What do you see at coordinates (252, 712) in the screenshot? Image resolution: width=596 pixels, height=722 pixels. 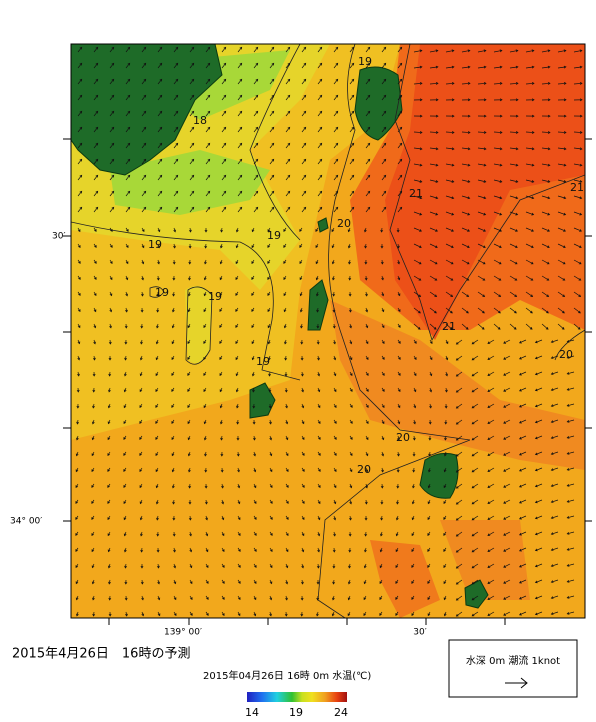 I see `colorbar-label: 14` at bounding box center [252, 712].